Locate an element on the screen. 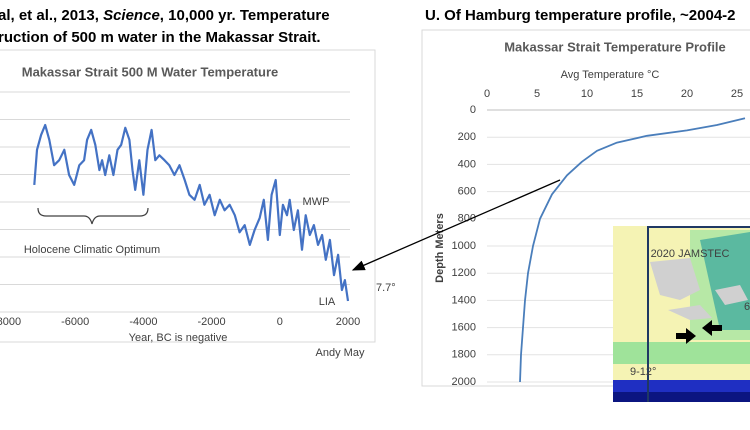  annotation: Andy May is located at coordinates (340, 353).